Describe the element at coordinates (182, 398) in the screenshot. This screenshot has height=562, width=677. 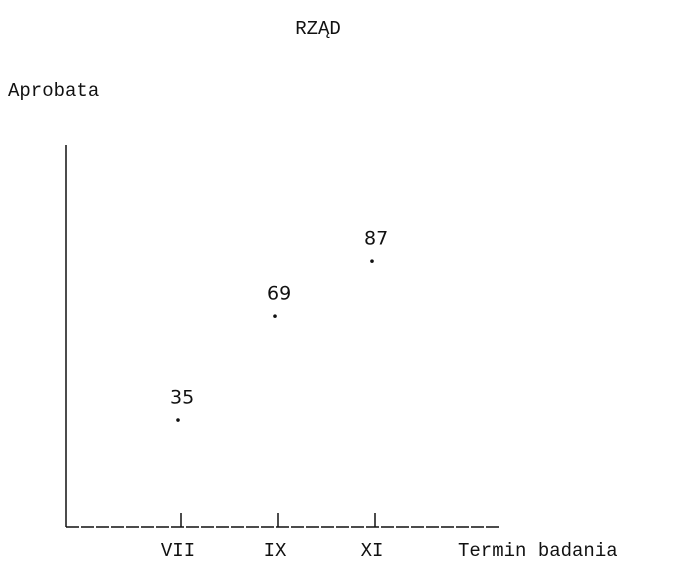
I see `value-label: 35` at that location.